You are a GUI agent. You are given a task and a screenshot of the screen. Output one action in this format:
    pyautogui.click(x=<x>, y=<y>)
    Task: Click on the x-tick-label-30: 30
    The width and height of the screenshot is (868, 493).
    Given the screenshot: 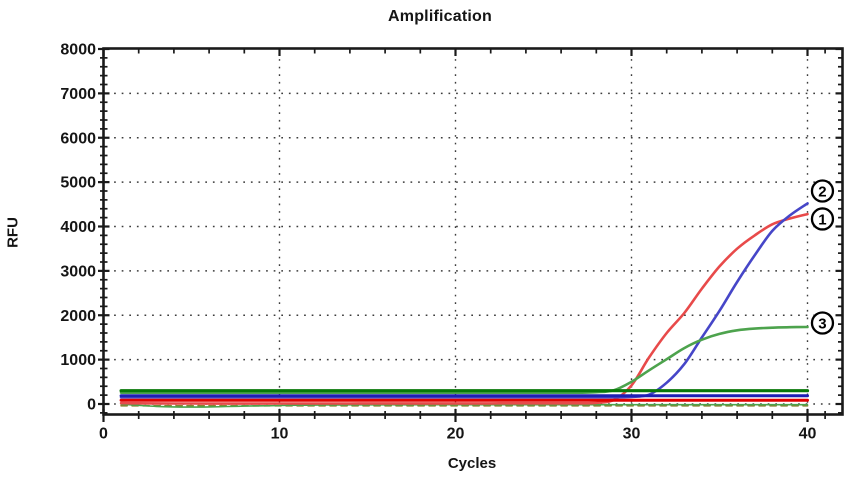 What is the action you would take?
    pyautogui.click(x=632, y=434)
    